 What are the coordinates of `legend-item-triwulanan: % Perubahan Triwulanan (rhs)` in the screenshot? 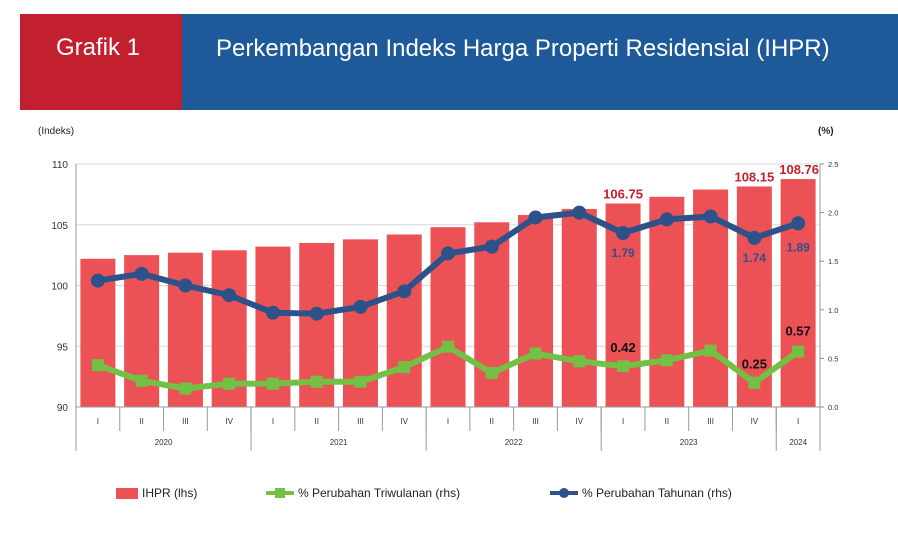 It's located at (363, 493).